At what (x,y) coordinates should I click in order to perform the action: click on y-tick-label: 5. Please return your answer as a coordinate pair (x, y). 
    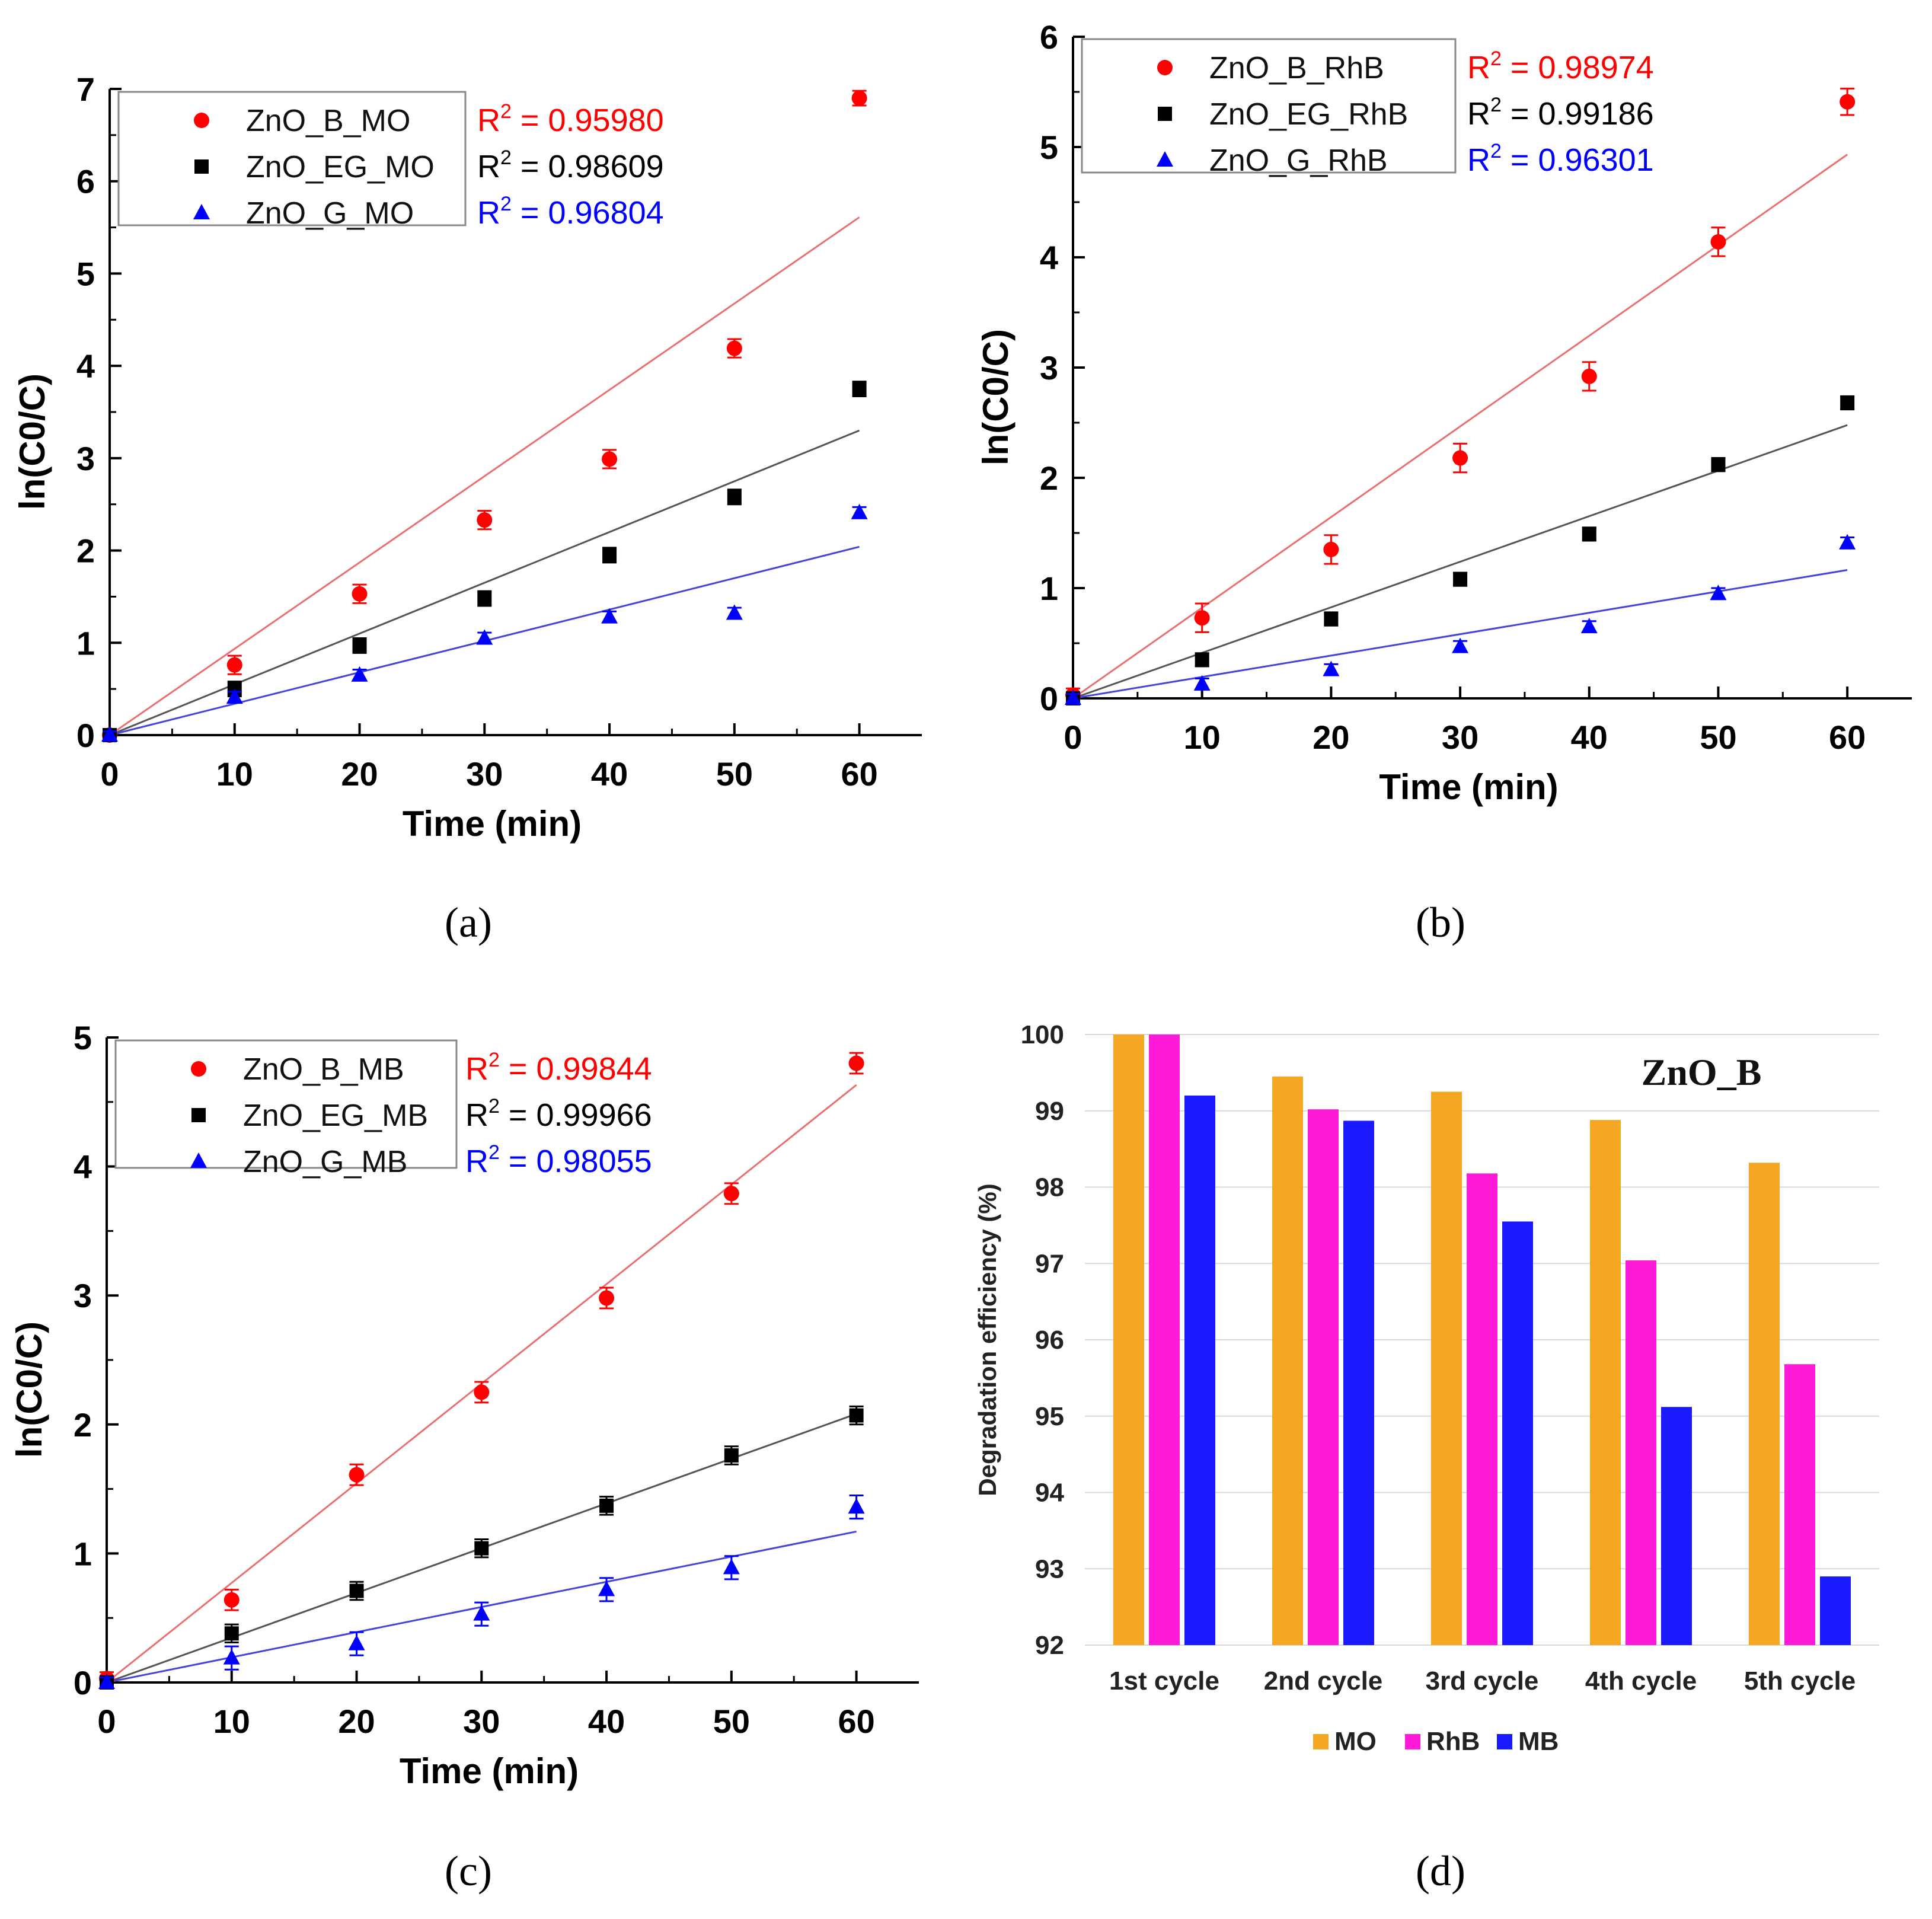
    Looking at the image, I should click on (85, 273).